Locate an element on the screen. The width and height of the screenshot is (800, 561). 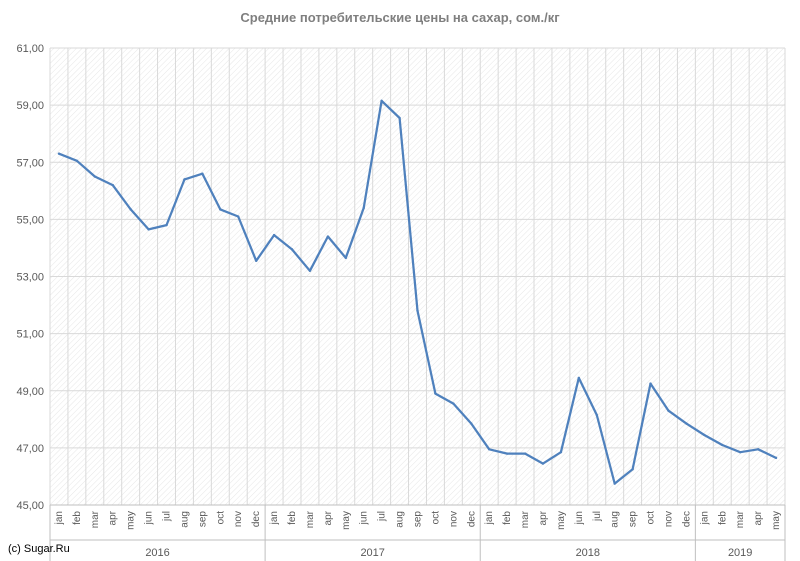
year-label: 2018 is located at coordinates (588, 553).